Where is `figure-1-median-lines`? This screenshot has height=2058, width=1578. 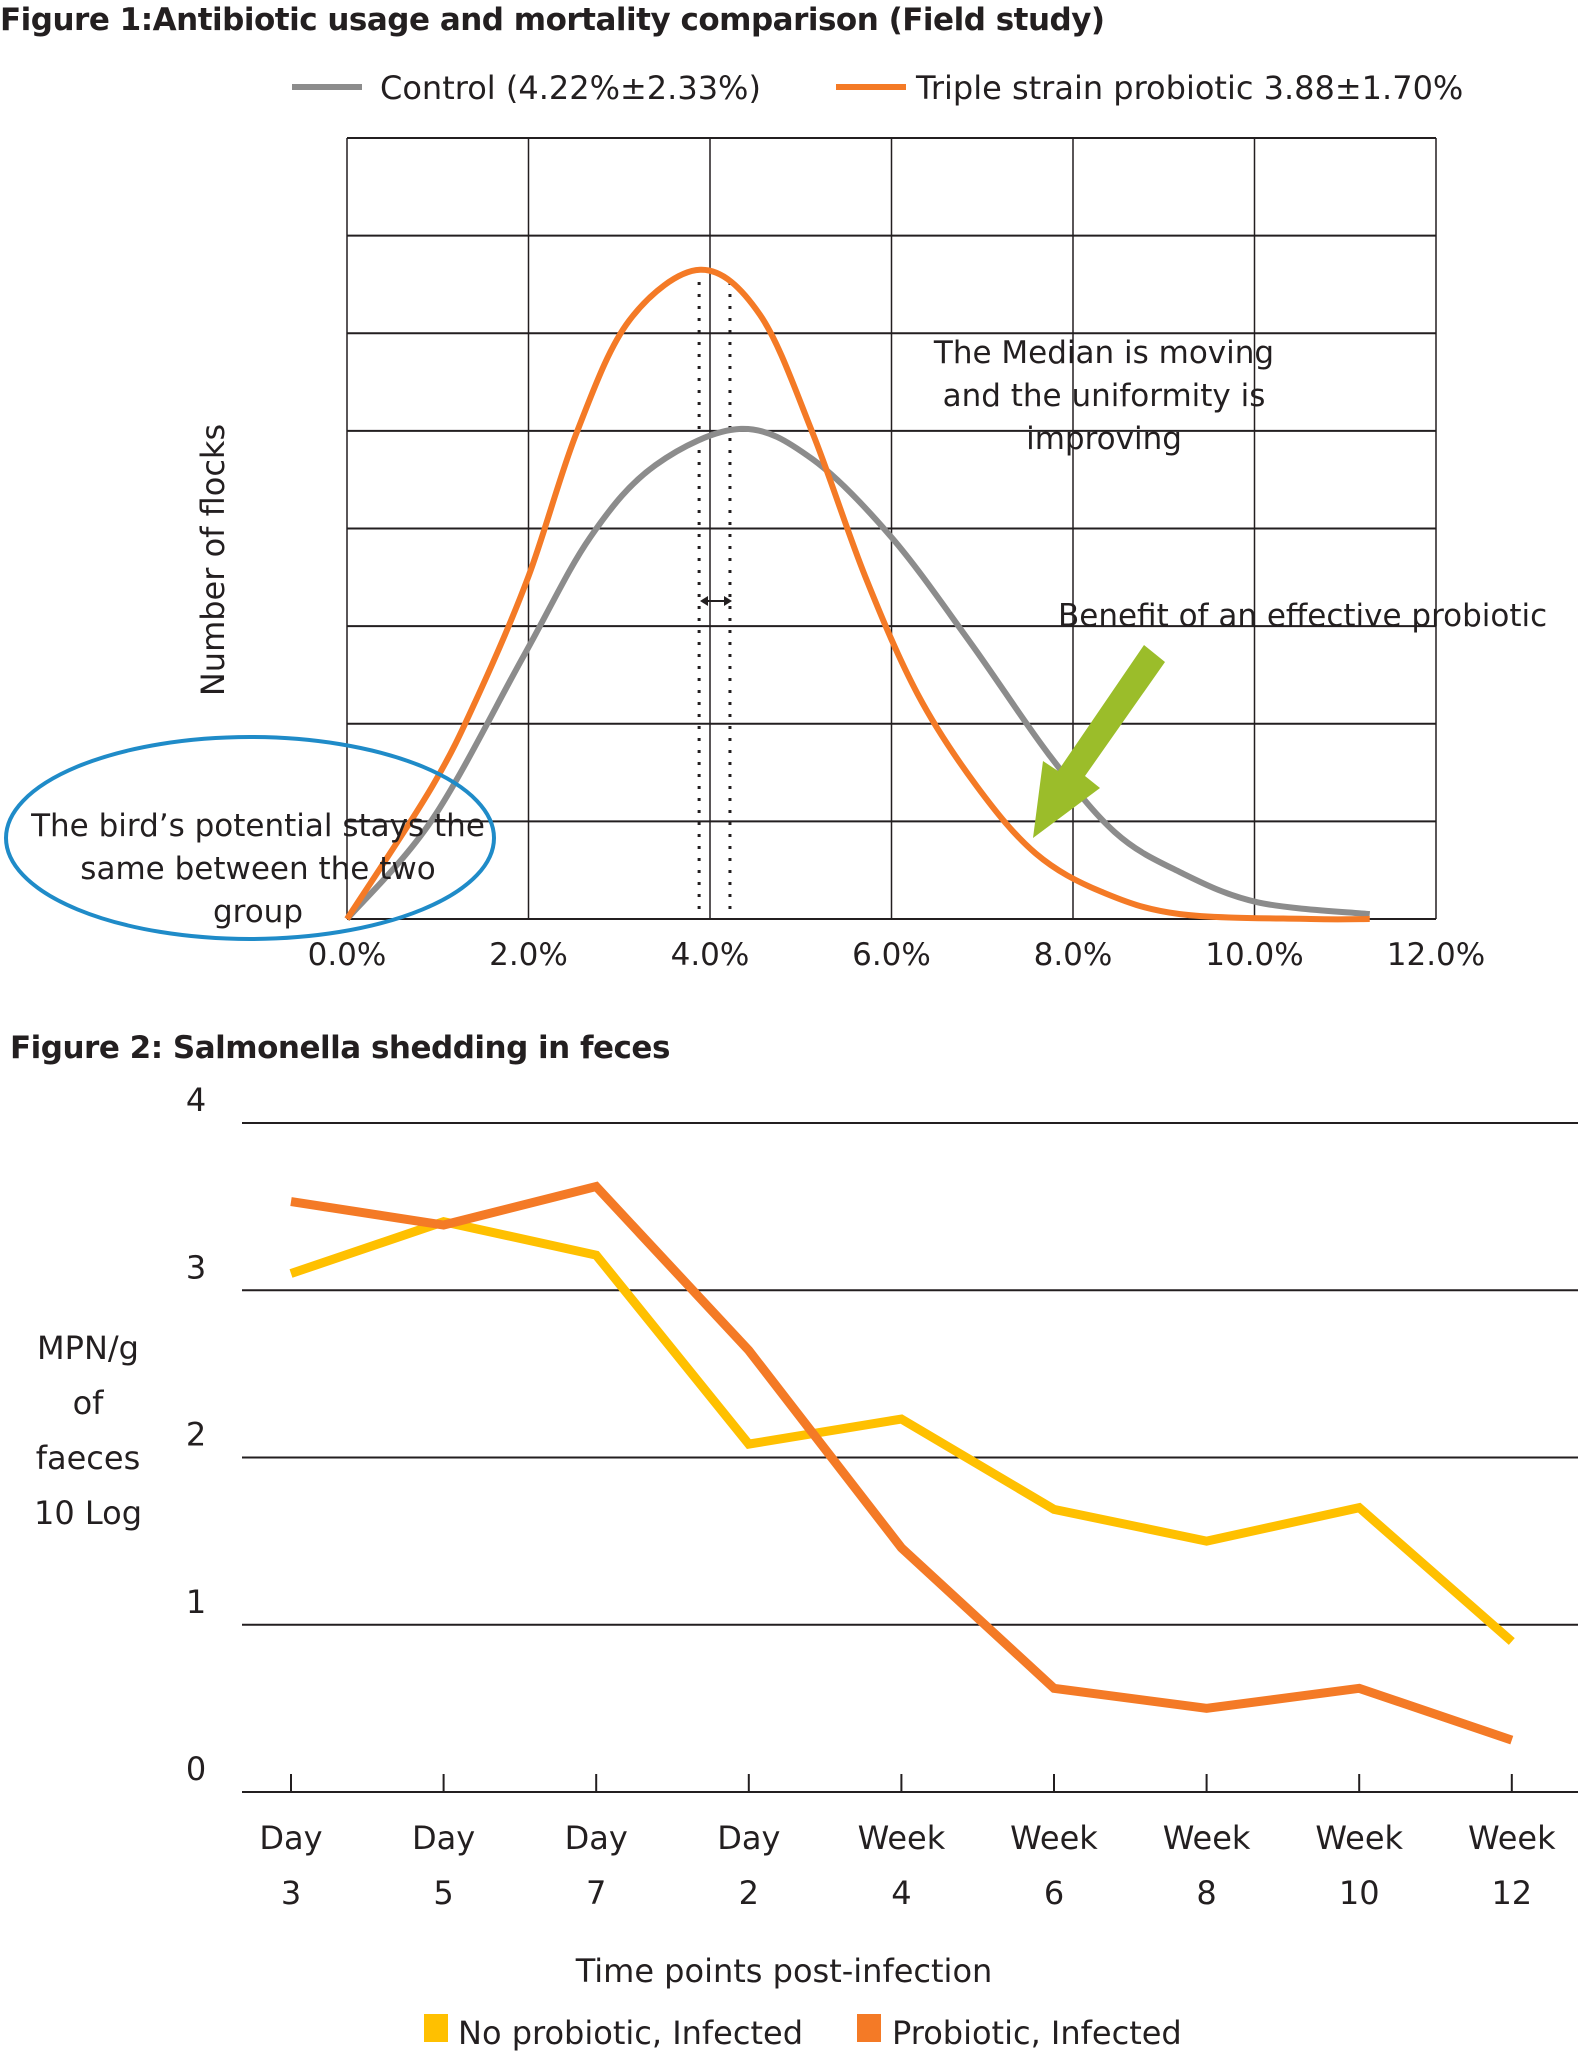 figure-1-median-lines is located at coordinates (714, 600).